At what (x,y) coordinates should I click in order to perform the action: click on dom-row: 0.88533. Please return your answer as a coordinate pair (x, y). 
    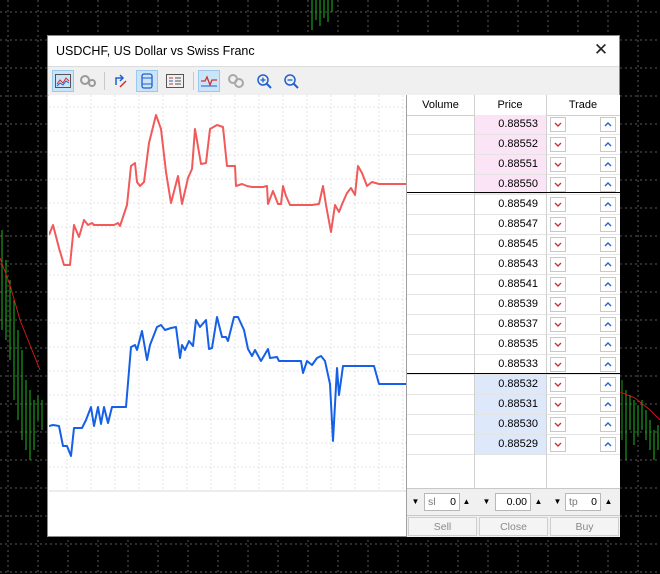
    Looking at the image, I should click on (513, 365).